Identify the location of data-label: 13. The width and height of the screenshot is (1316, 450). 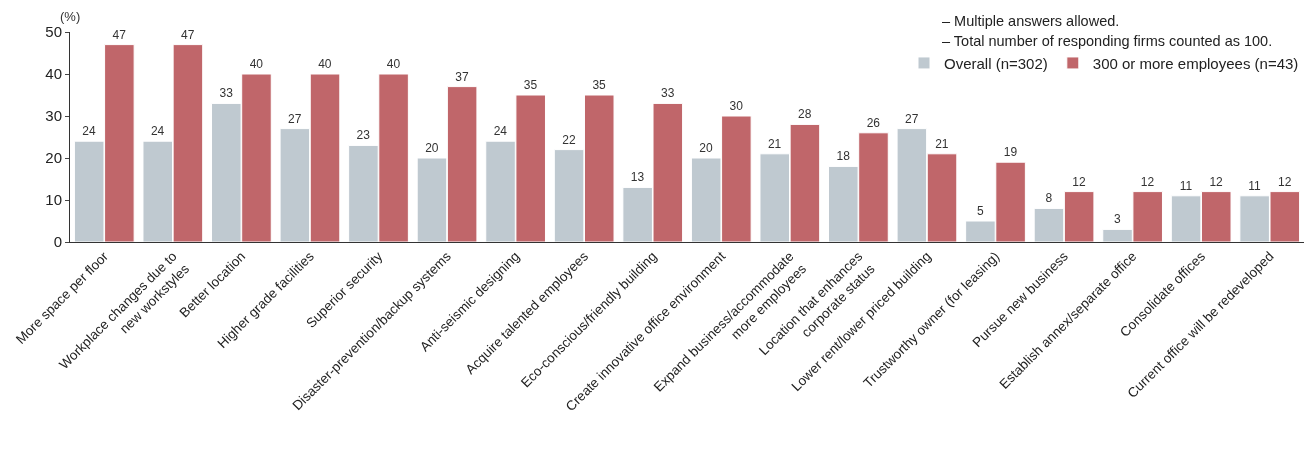
(637, 177).